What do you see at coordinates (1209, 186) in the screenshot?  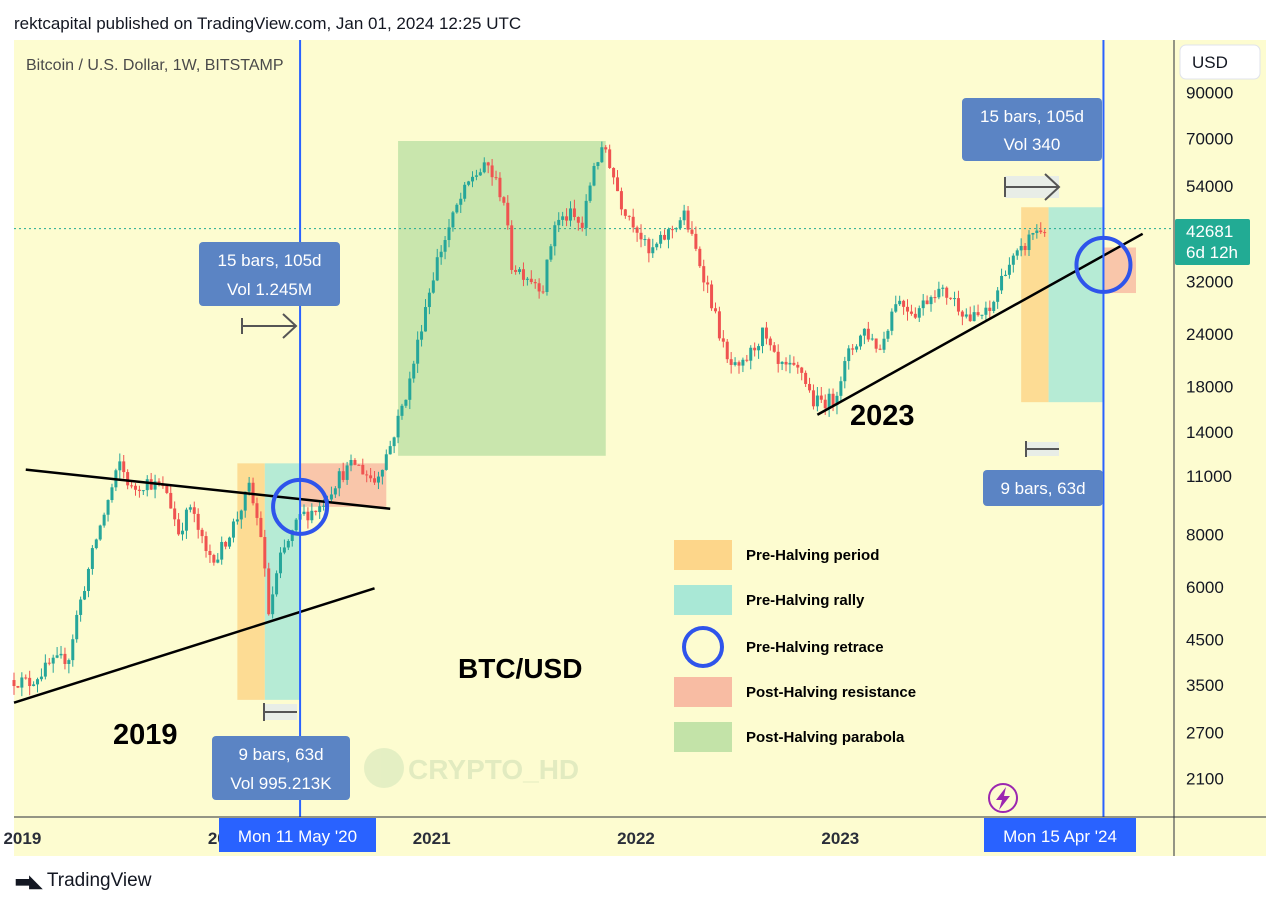 I see `y-tick-2: 54000` at bounding box center [1209, 186].